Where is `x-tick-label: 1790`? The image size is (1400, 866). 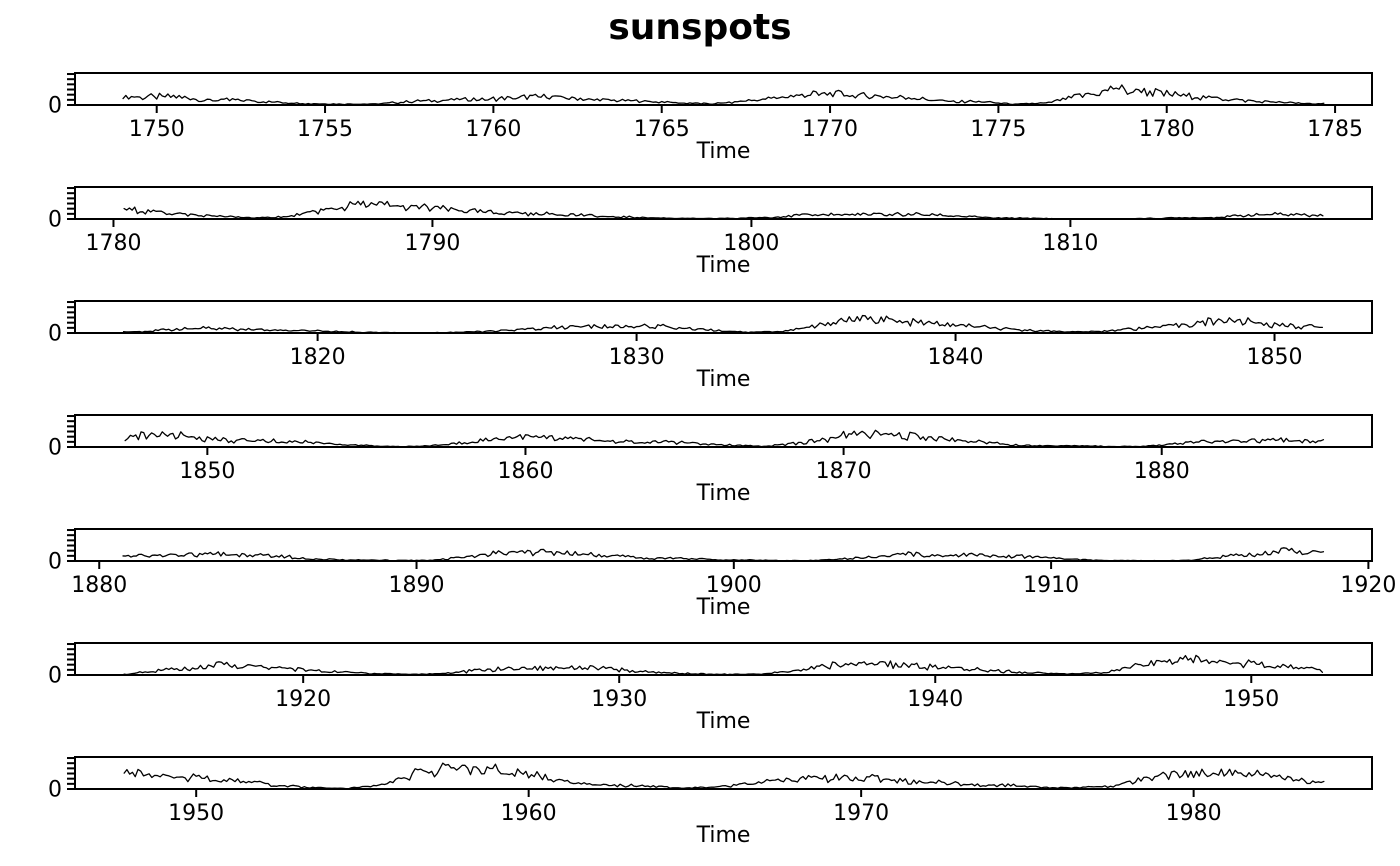 x-tick-label: 1790 is located at coordinates (432, 243).